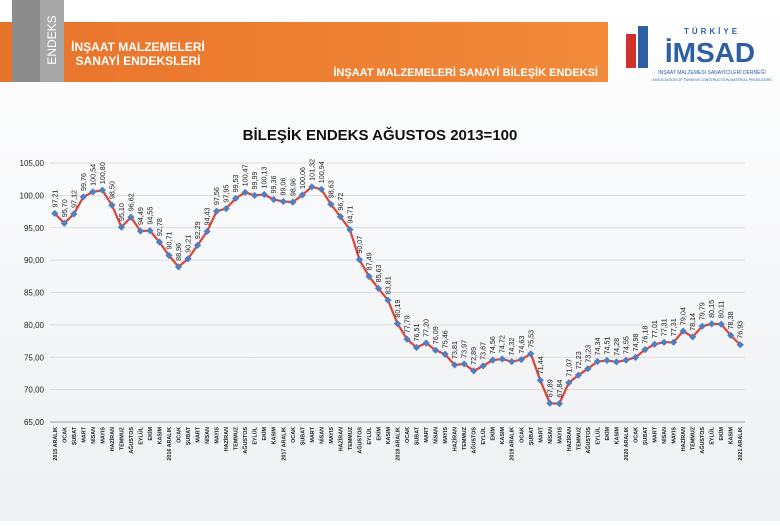 The height and width of the screenshot is (526, 780). What do you see at coordinates (399, 444) in the screenshot?
I see `x-tick-label: 2018 ARALIK` at bounding box center [399, 444].